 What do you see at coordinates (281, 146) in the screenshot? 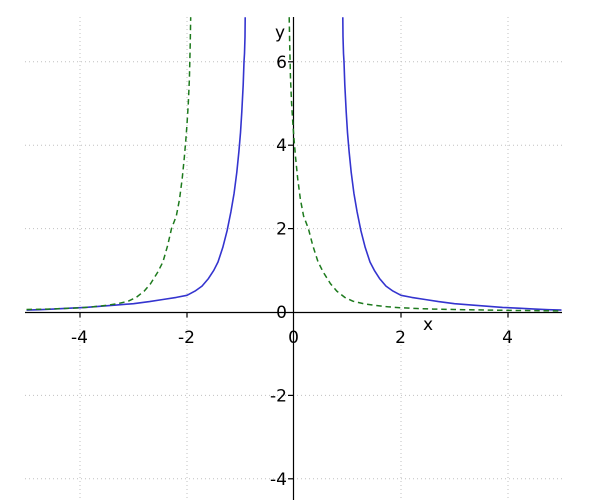
I see `y-tick-label: 4` at bounding box center [281, 146].